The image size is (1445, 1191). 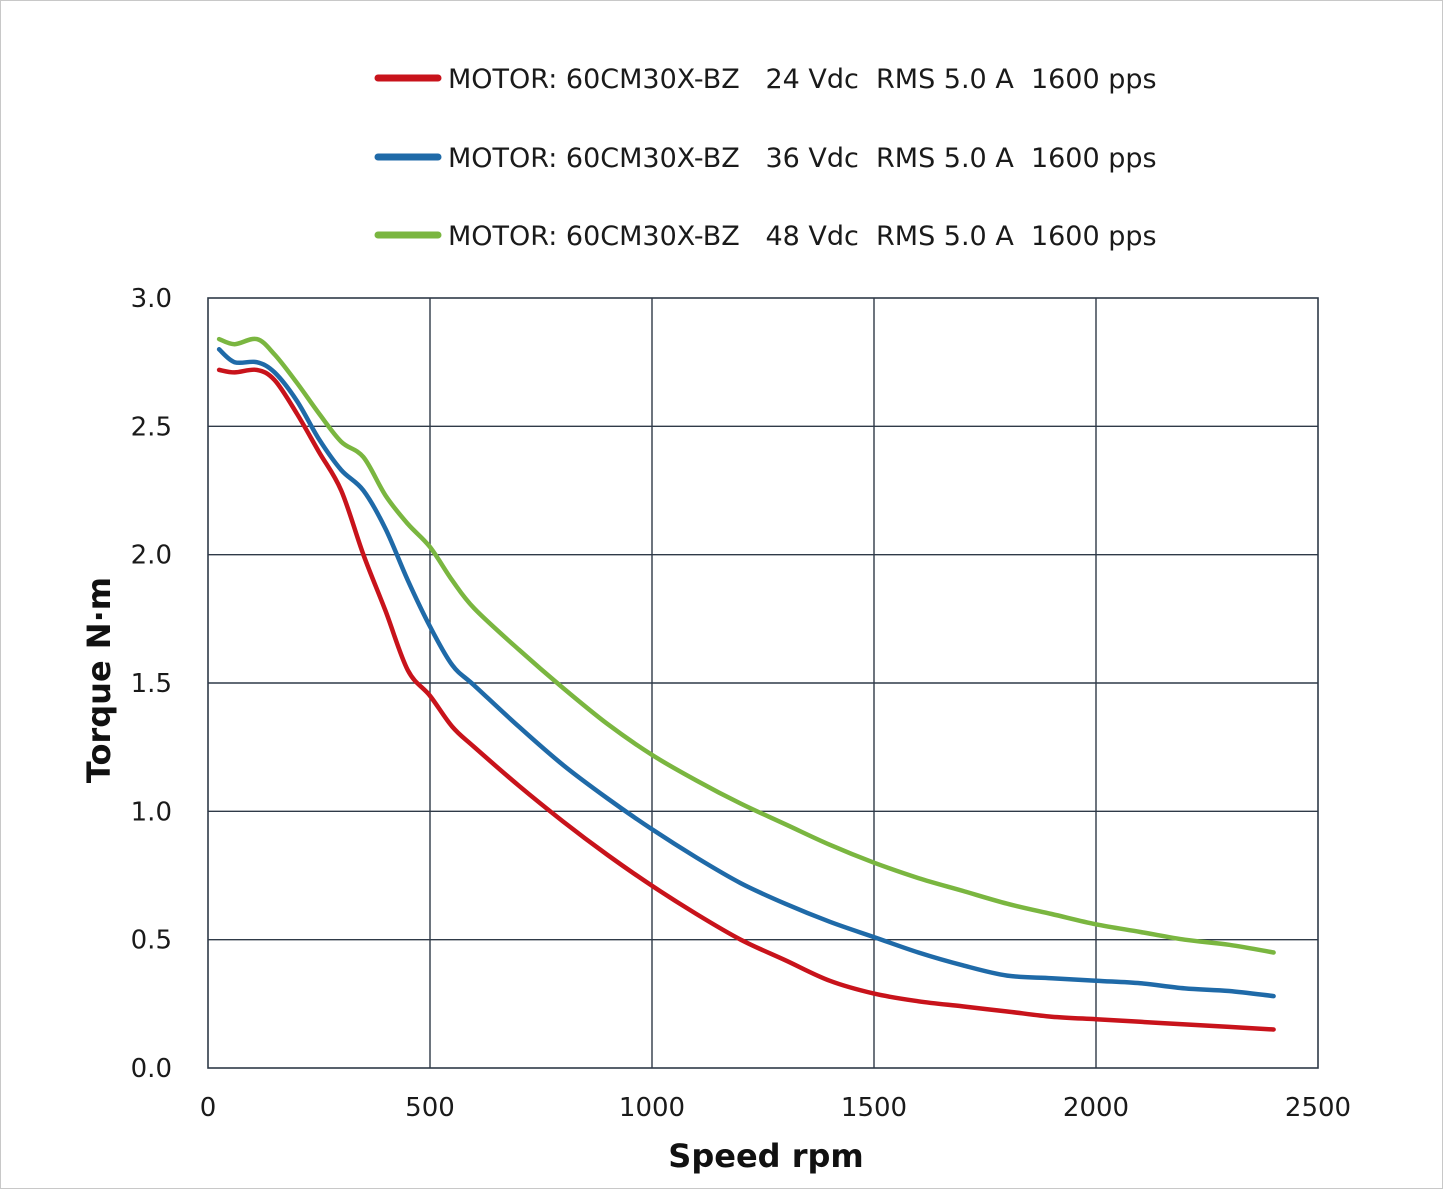 What do you see at coordinates (151, 1069) in the screenshot?
I see `y-tick-label: 0.0` at bounding box center [151, 1069].